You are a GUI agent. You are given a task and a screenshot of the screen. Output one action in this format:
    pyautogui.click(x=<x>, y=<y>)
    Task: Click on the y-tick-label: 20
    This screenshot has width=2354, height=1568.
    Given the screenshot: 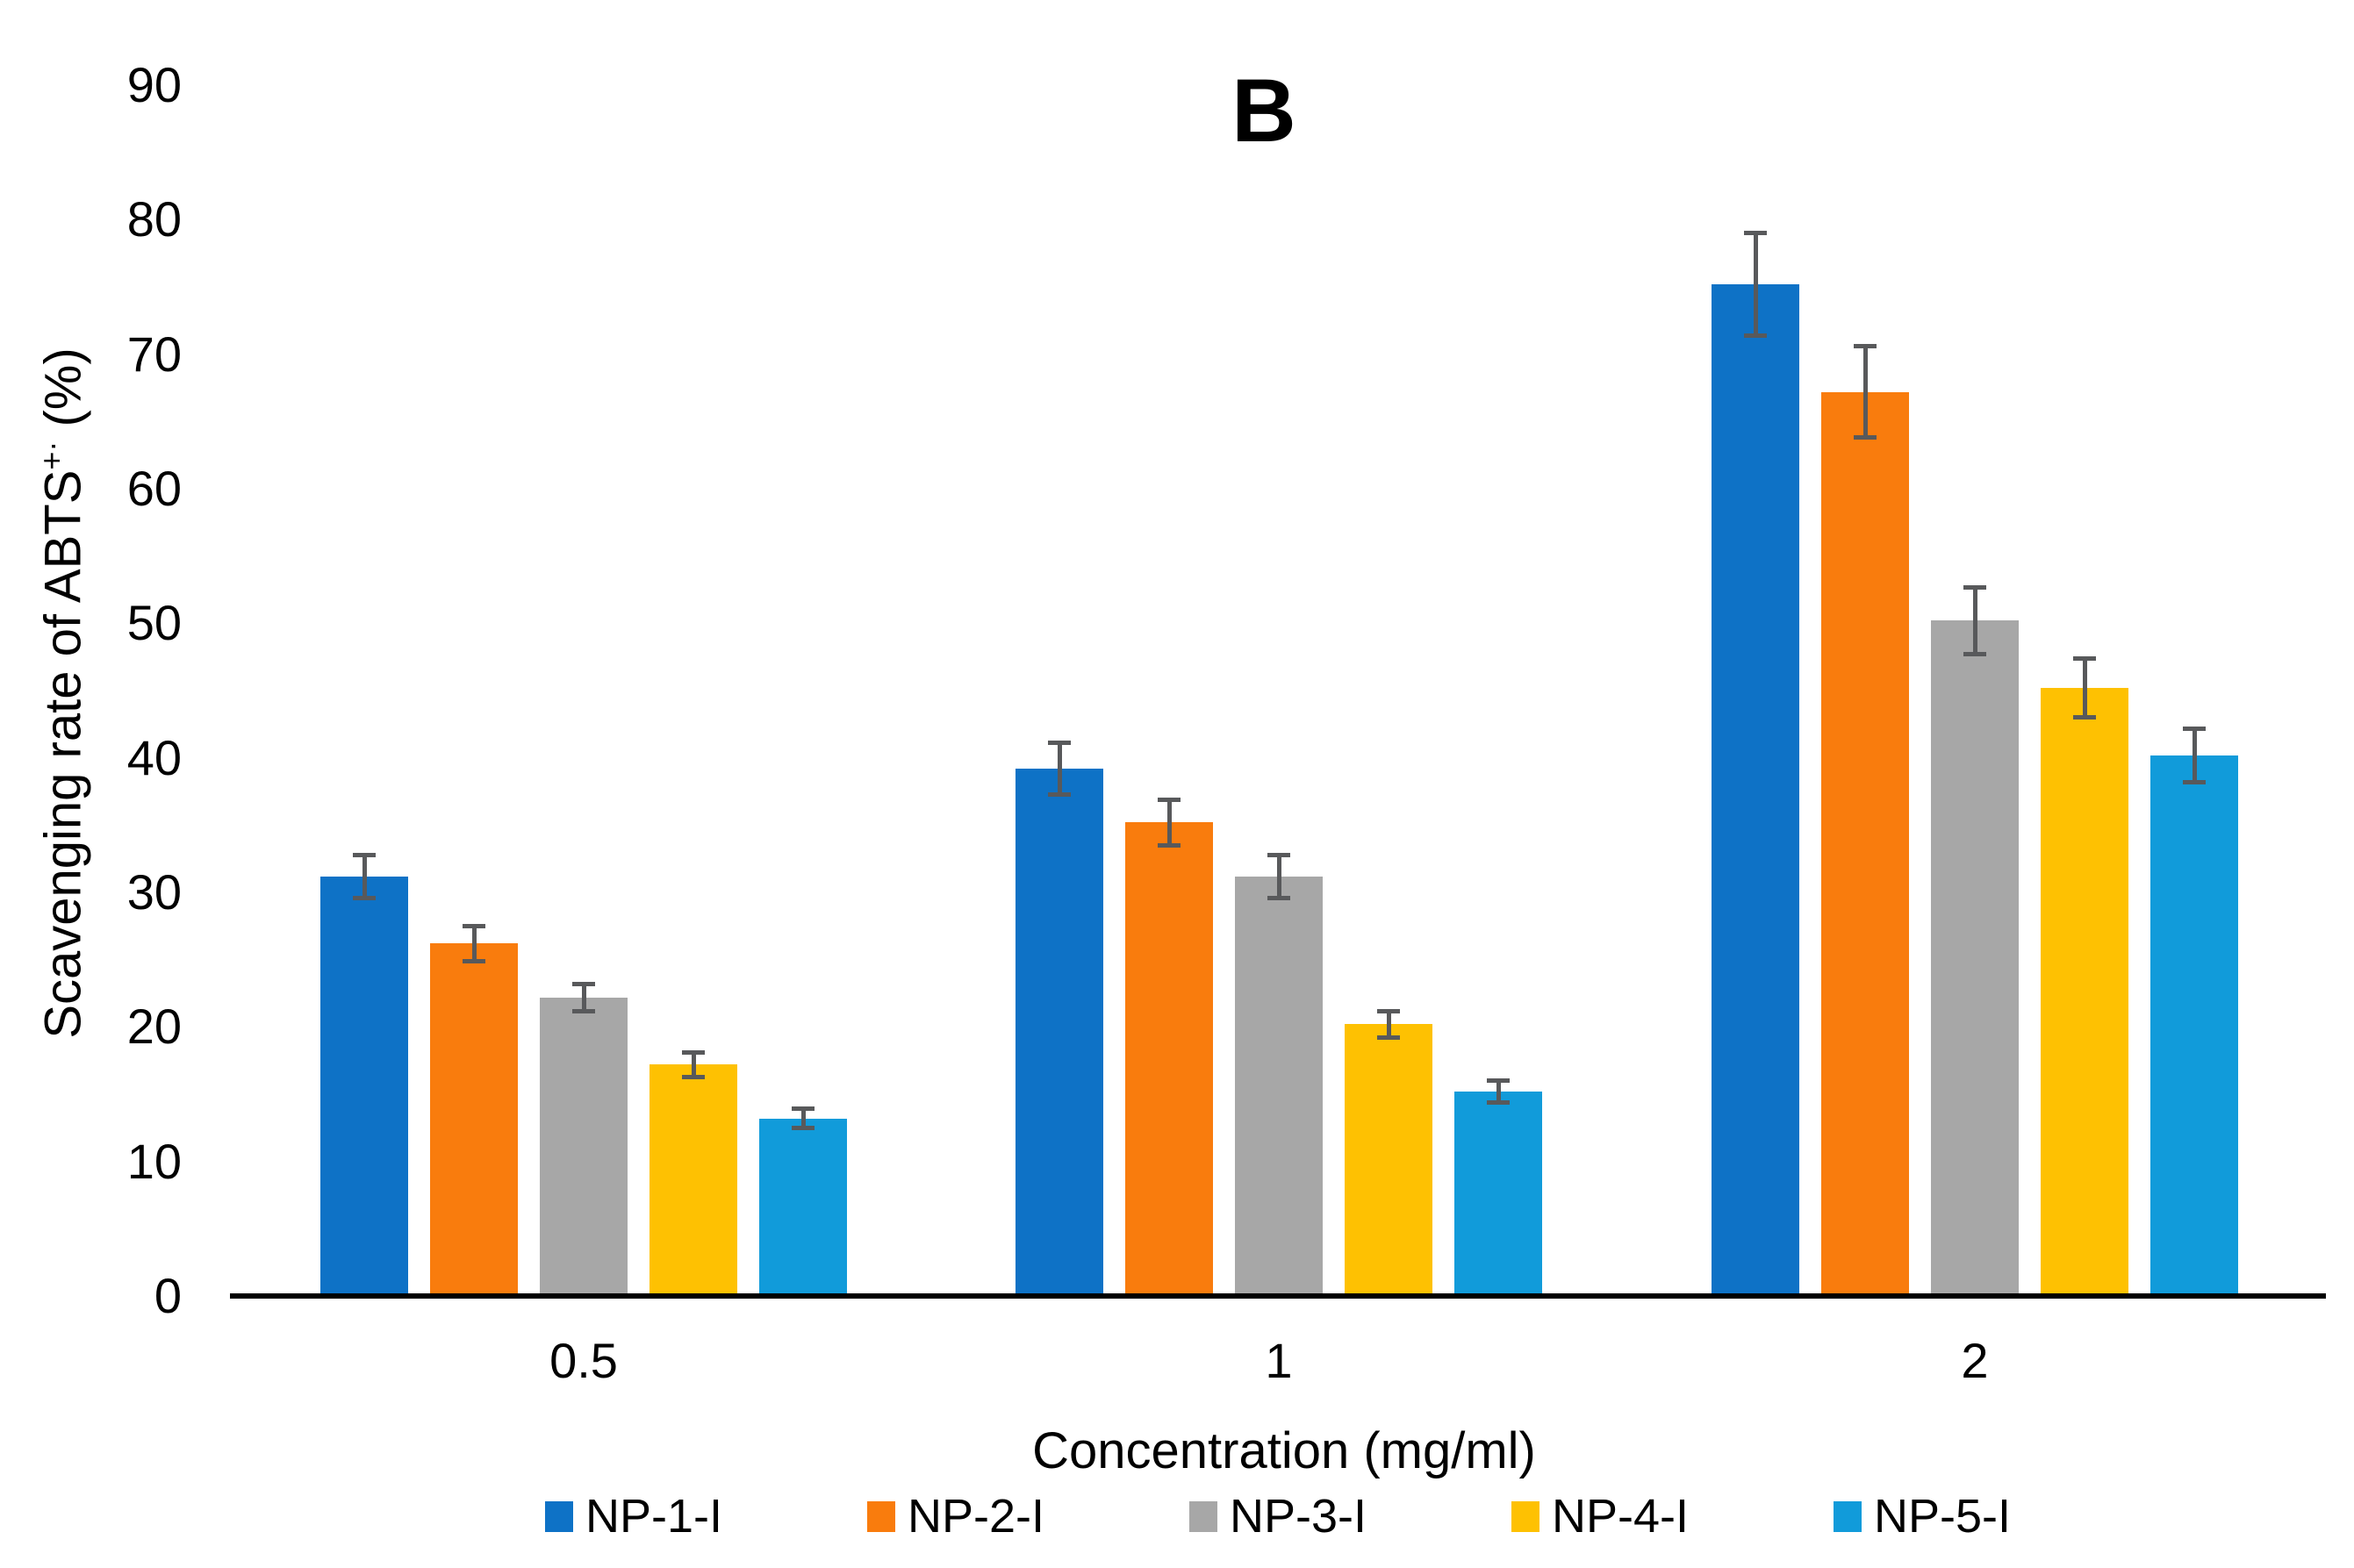 What is the action you would take?
    pyautogui.click(x=154, y=1027)
    